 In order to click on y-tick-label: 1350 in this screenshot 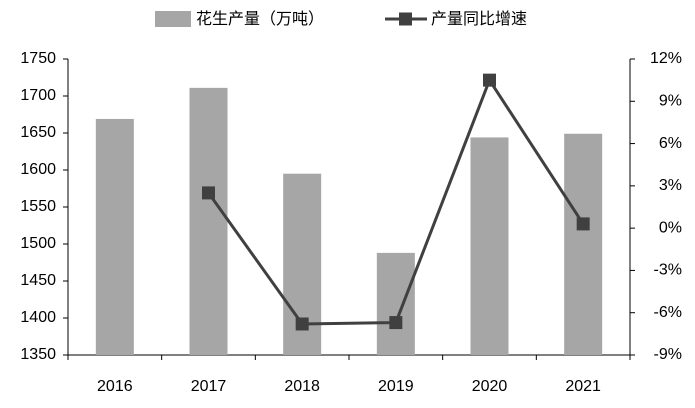, I will do `click(38, 354)`.